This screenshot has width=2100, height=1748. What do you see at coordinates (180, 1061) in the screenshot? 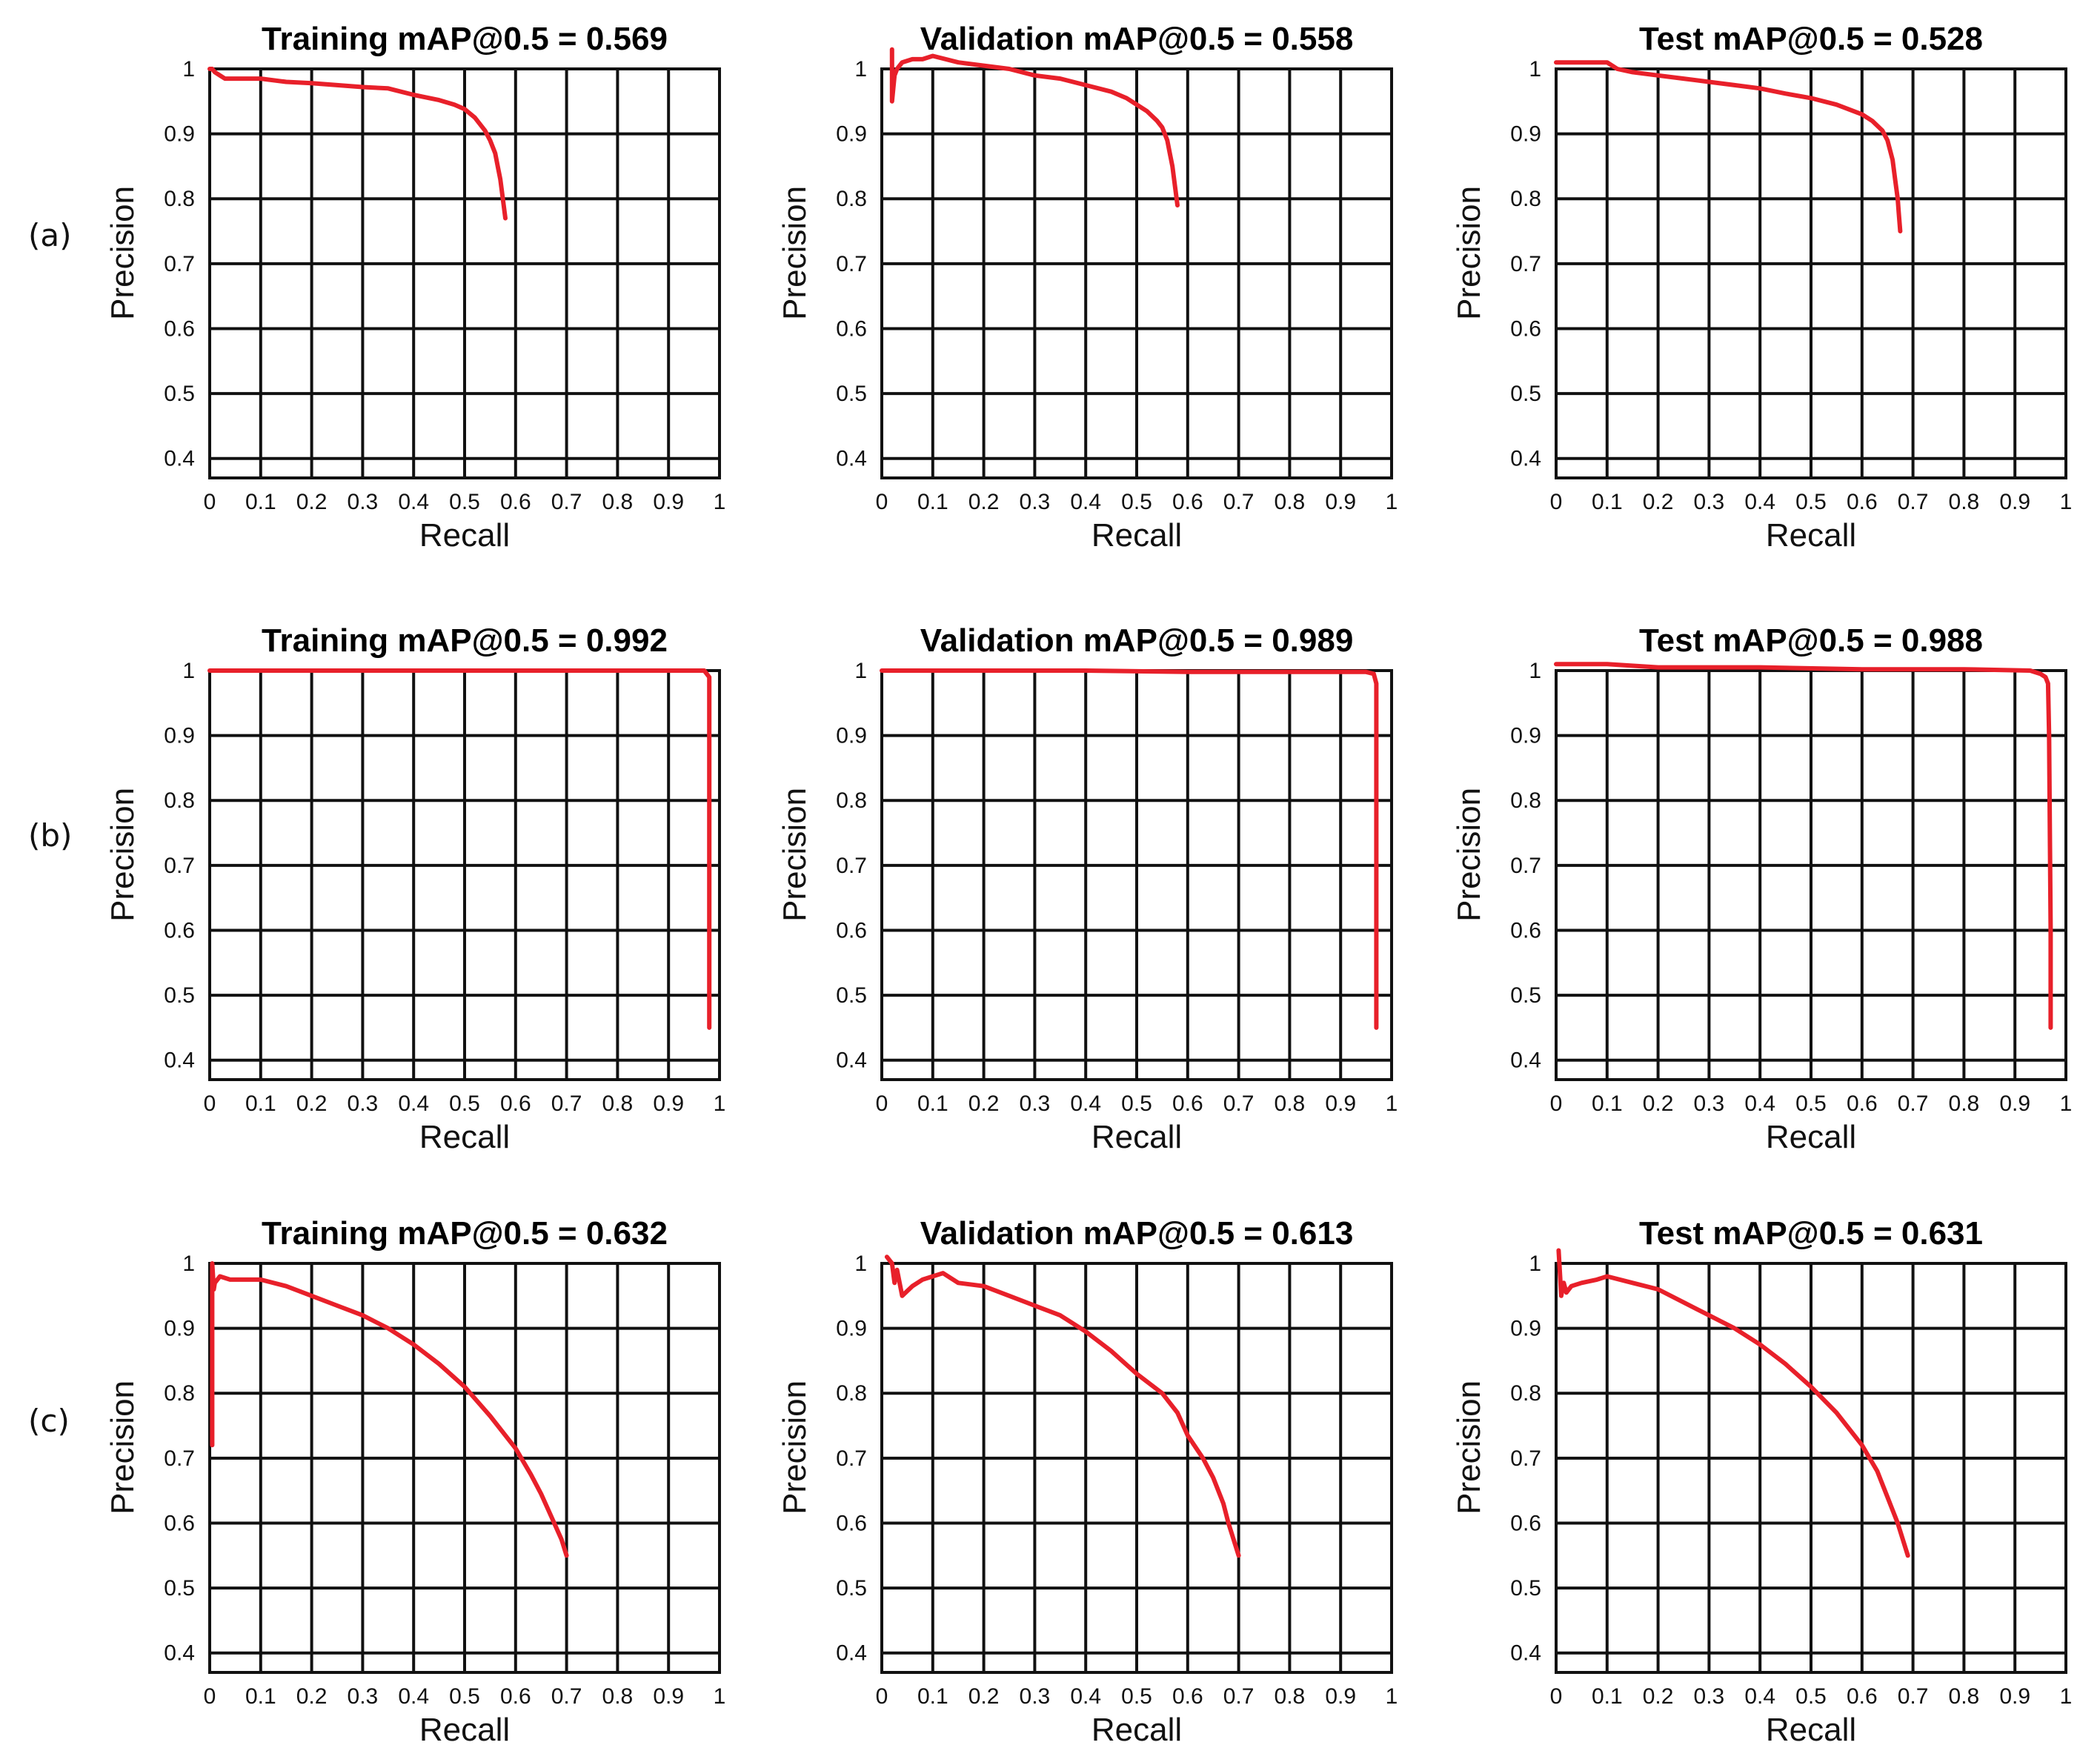
I see `chart-3-ytick-0: 0.4` at bounding box center [180, 1061].